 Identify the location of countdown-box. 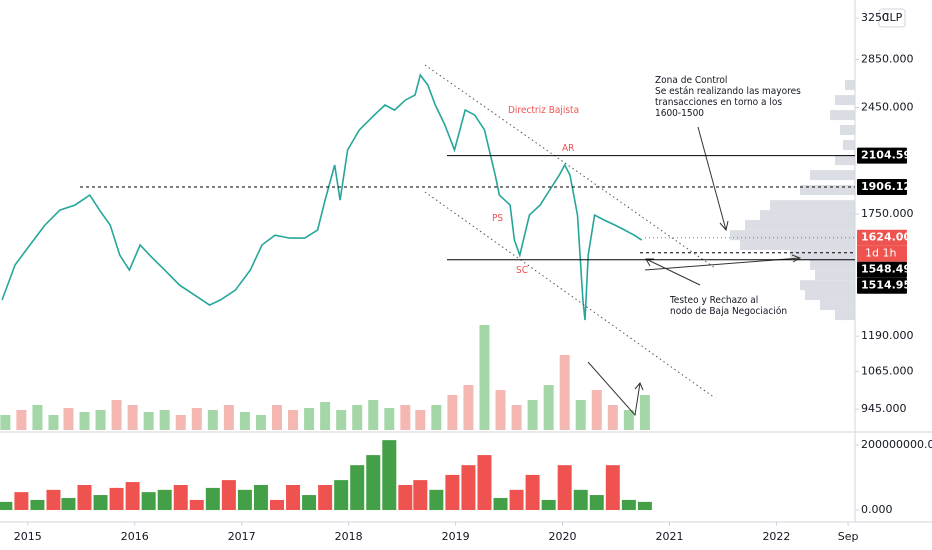
(882, 253).